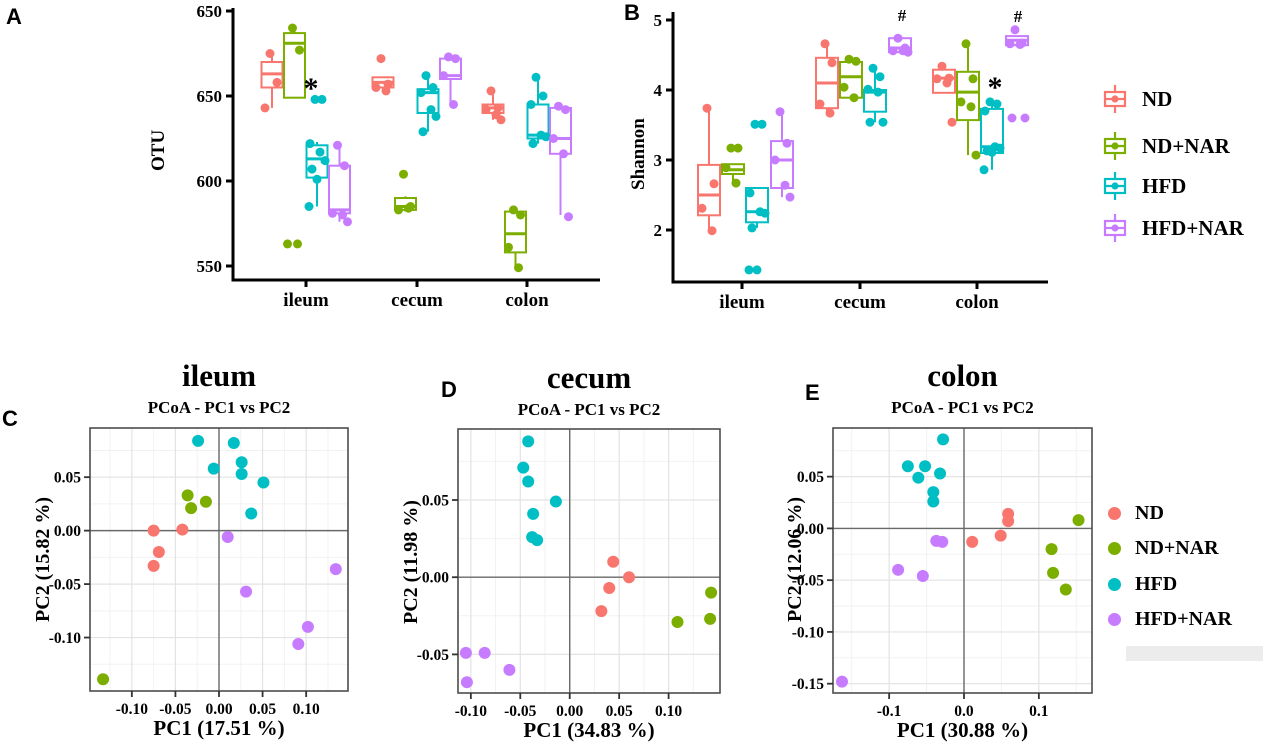 This screenshot has width=1264, height=750. What do you see at coordinates (10, 418) in the screenshot?
I see `panel-label-c: C` at bounding box center [10, 418].